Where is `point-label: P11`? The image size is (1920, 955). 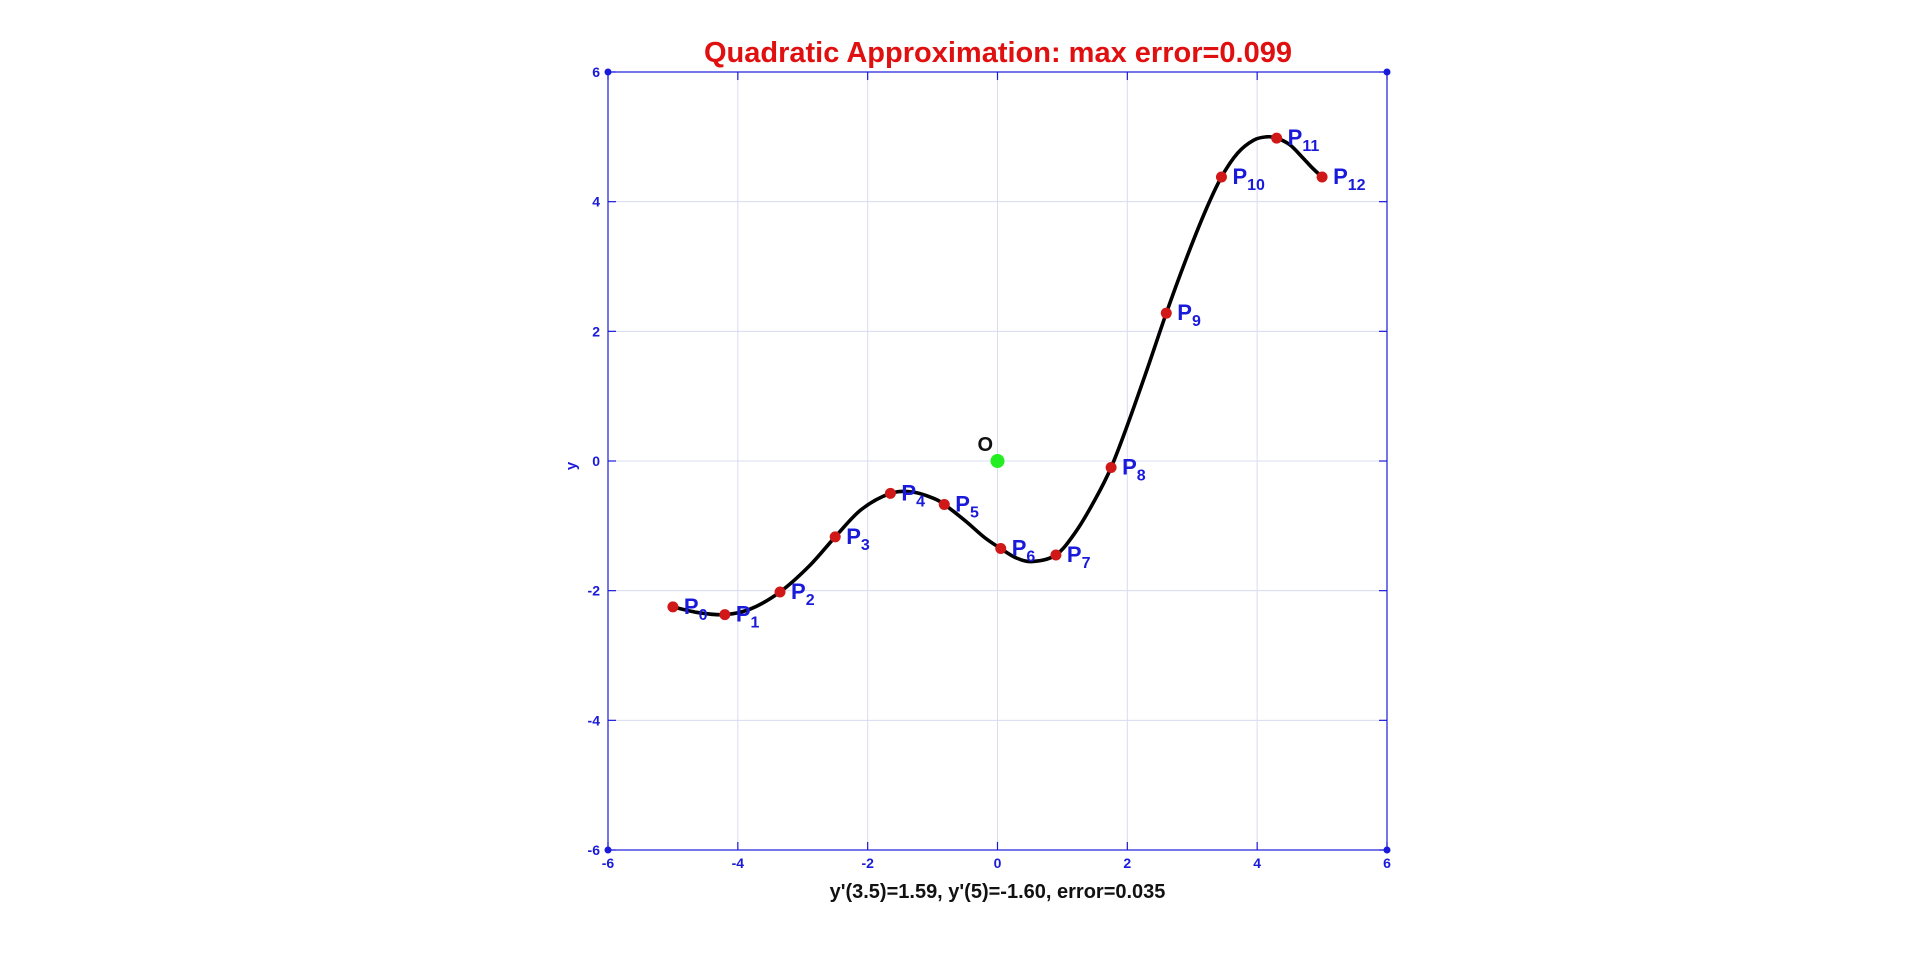
point-label: P11 is located at coordinates (1304, 140).